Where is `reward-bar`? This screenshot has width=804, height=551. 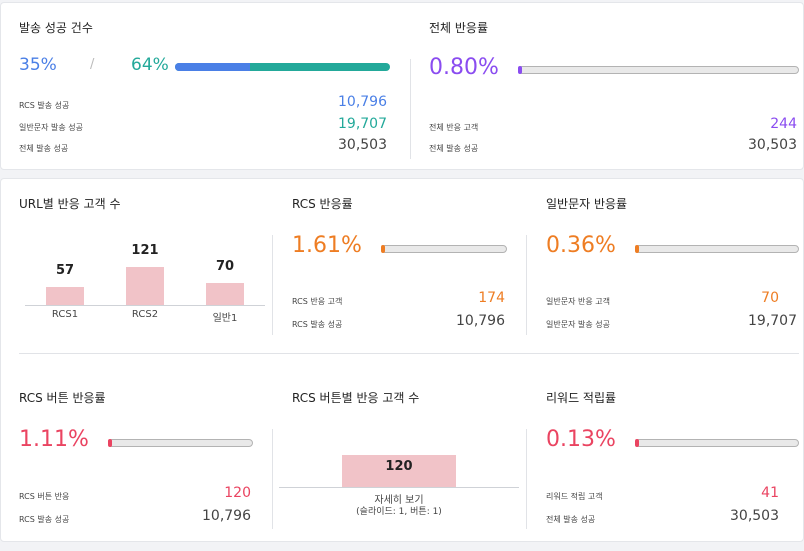 reward-bar is located at coordinates (717, 443).